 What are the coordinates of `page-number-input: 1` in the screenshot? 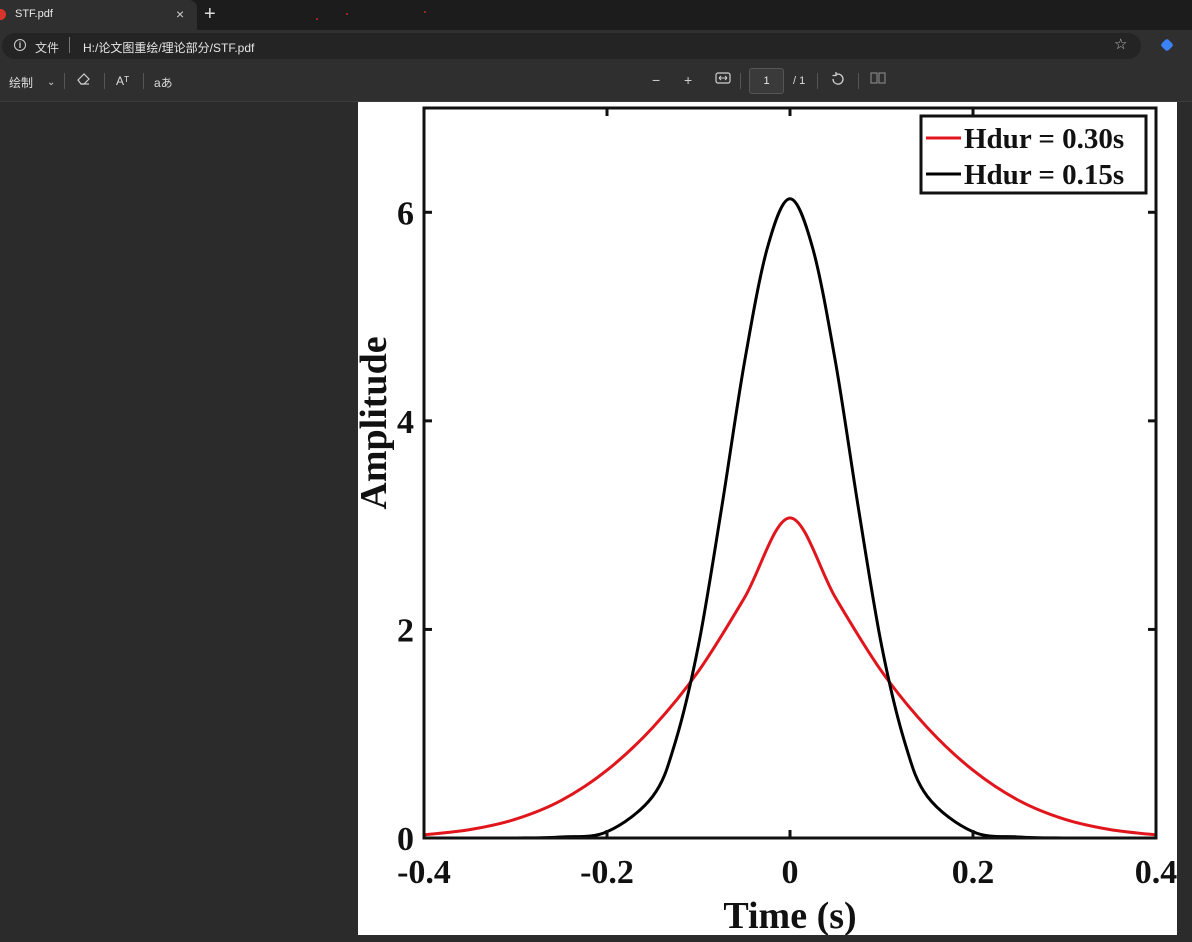 It's located at (766, 81).